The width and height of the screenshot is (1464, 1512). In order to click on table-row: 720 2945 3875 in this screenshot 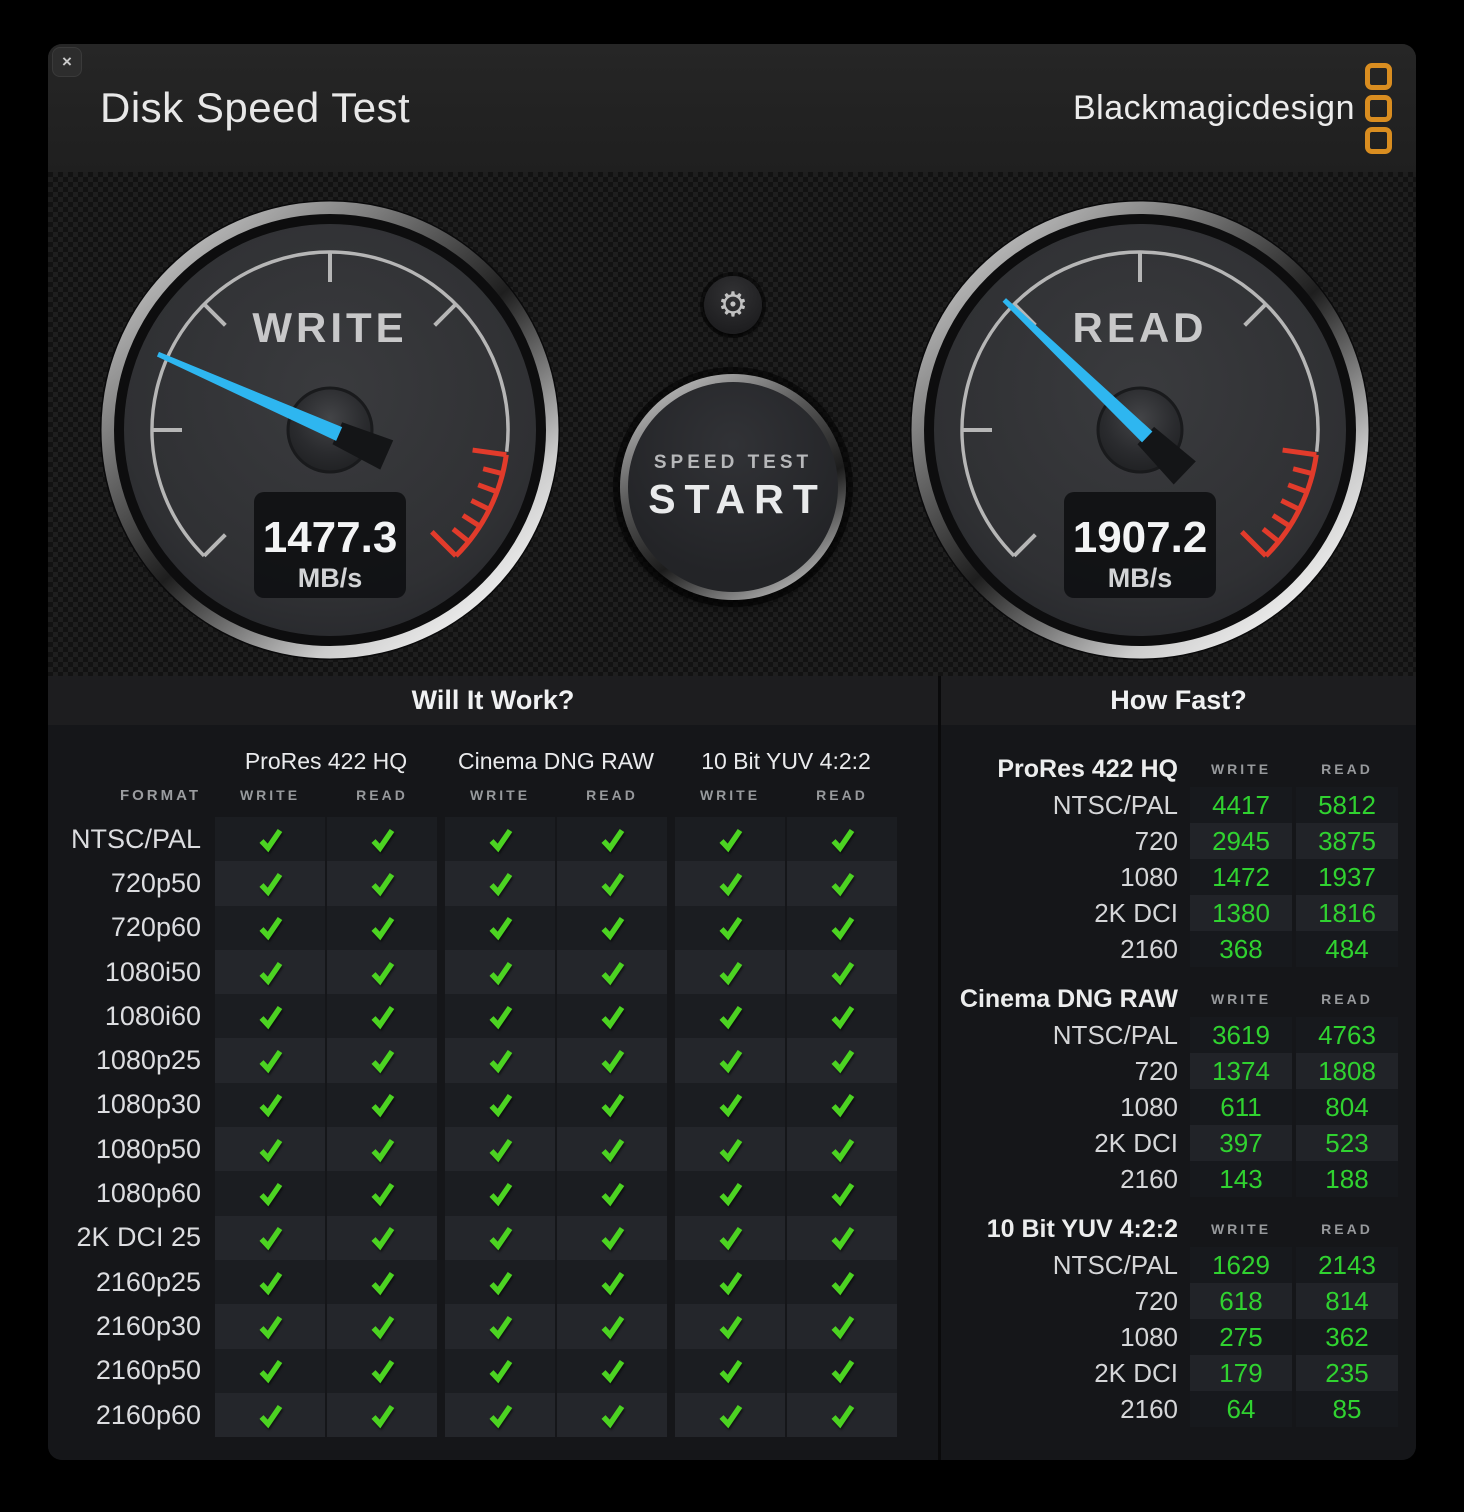, I will do `click(1178, 841)`.